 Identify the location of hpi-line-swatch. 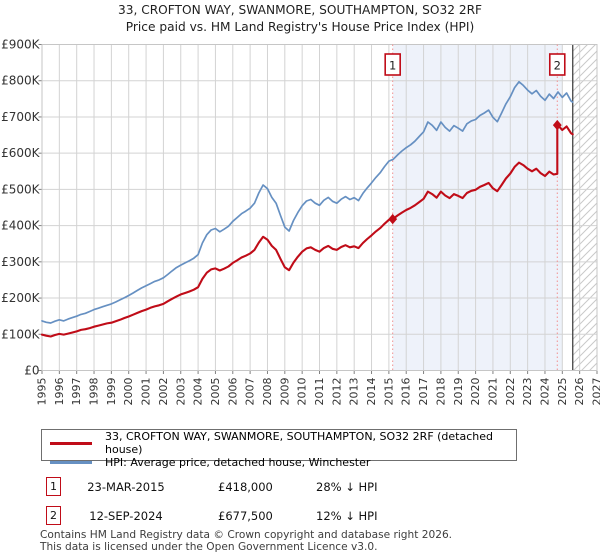
(71, 462).